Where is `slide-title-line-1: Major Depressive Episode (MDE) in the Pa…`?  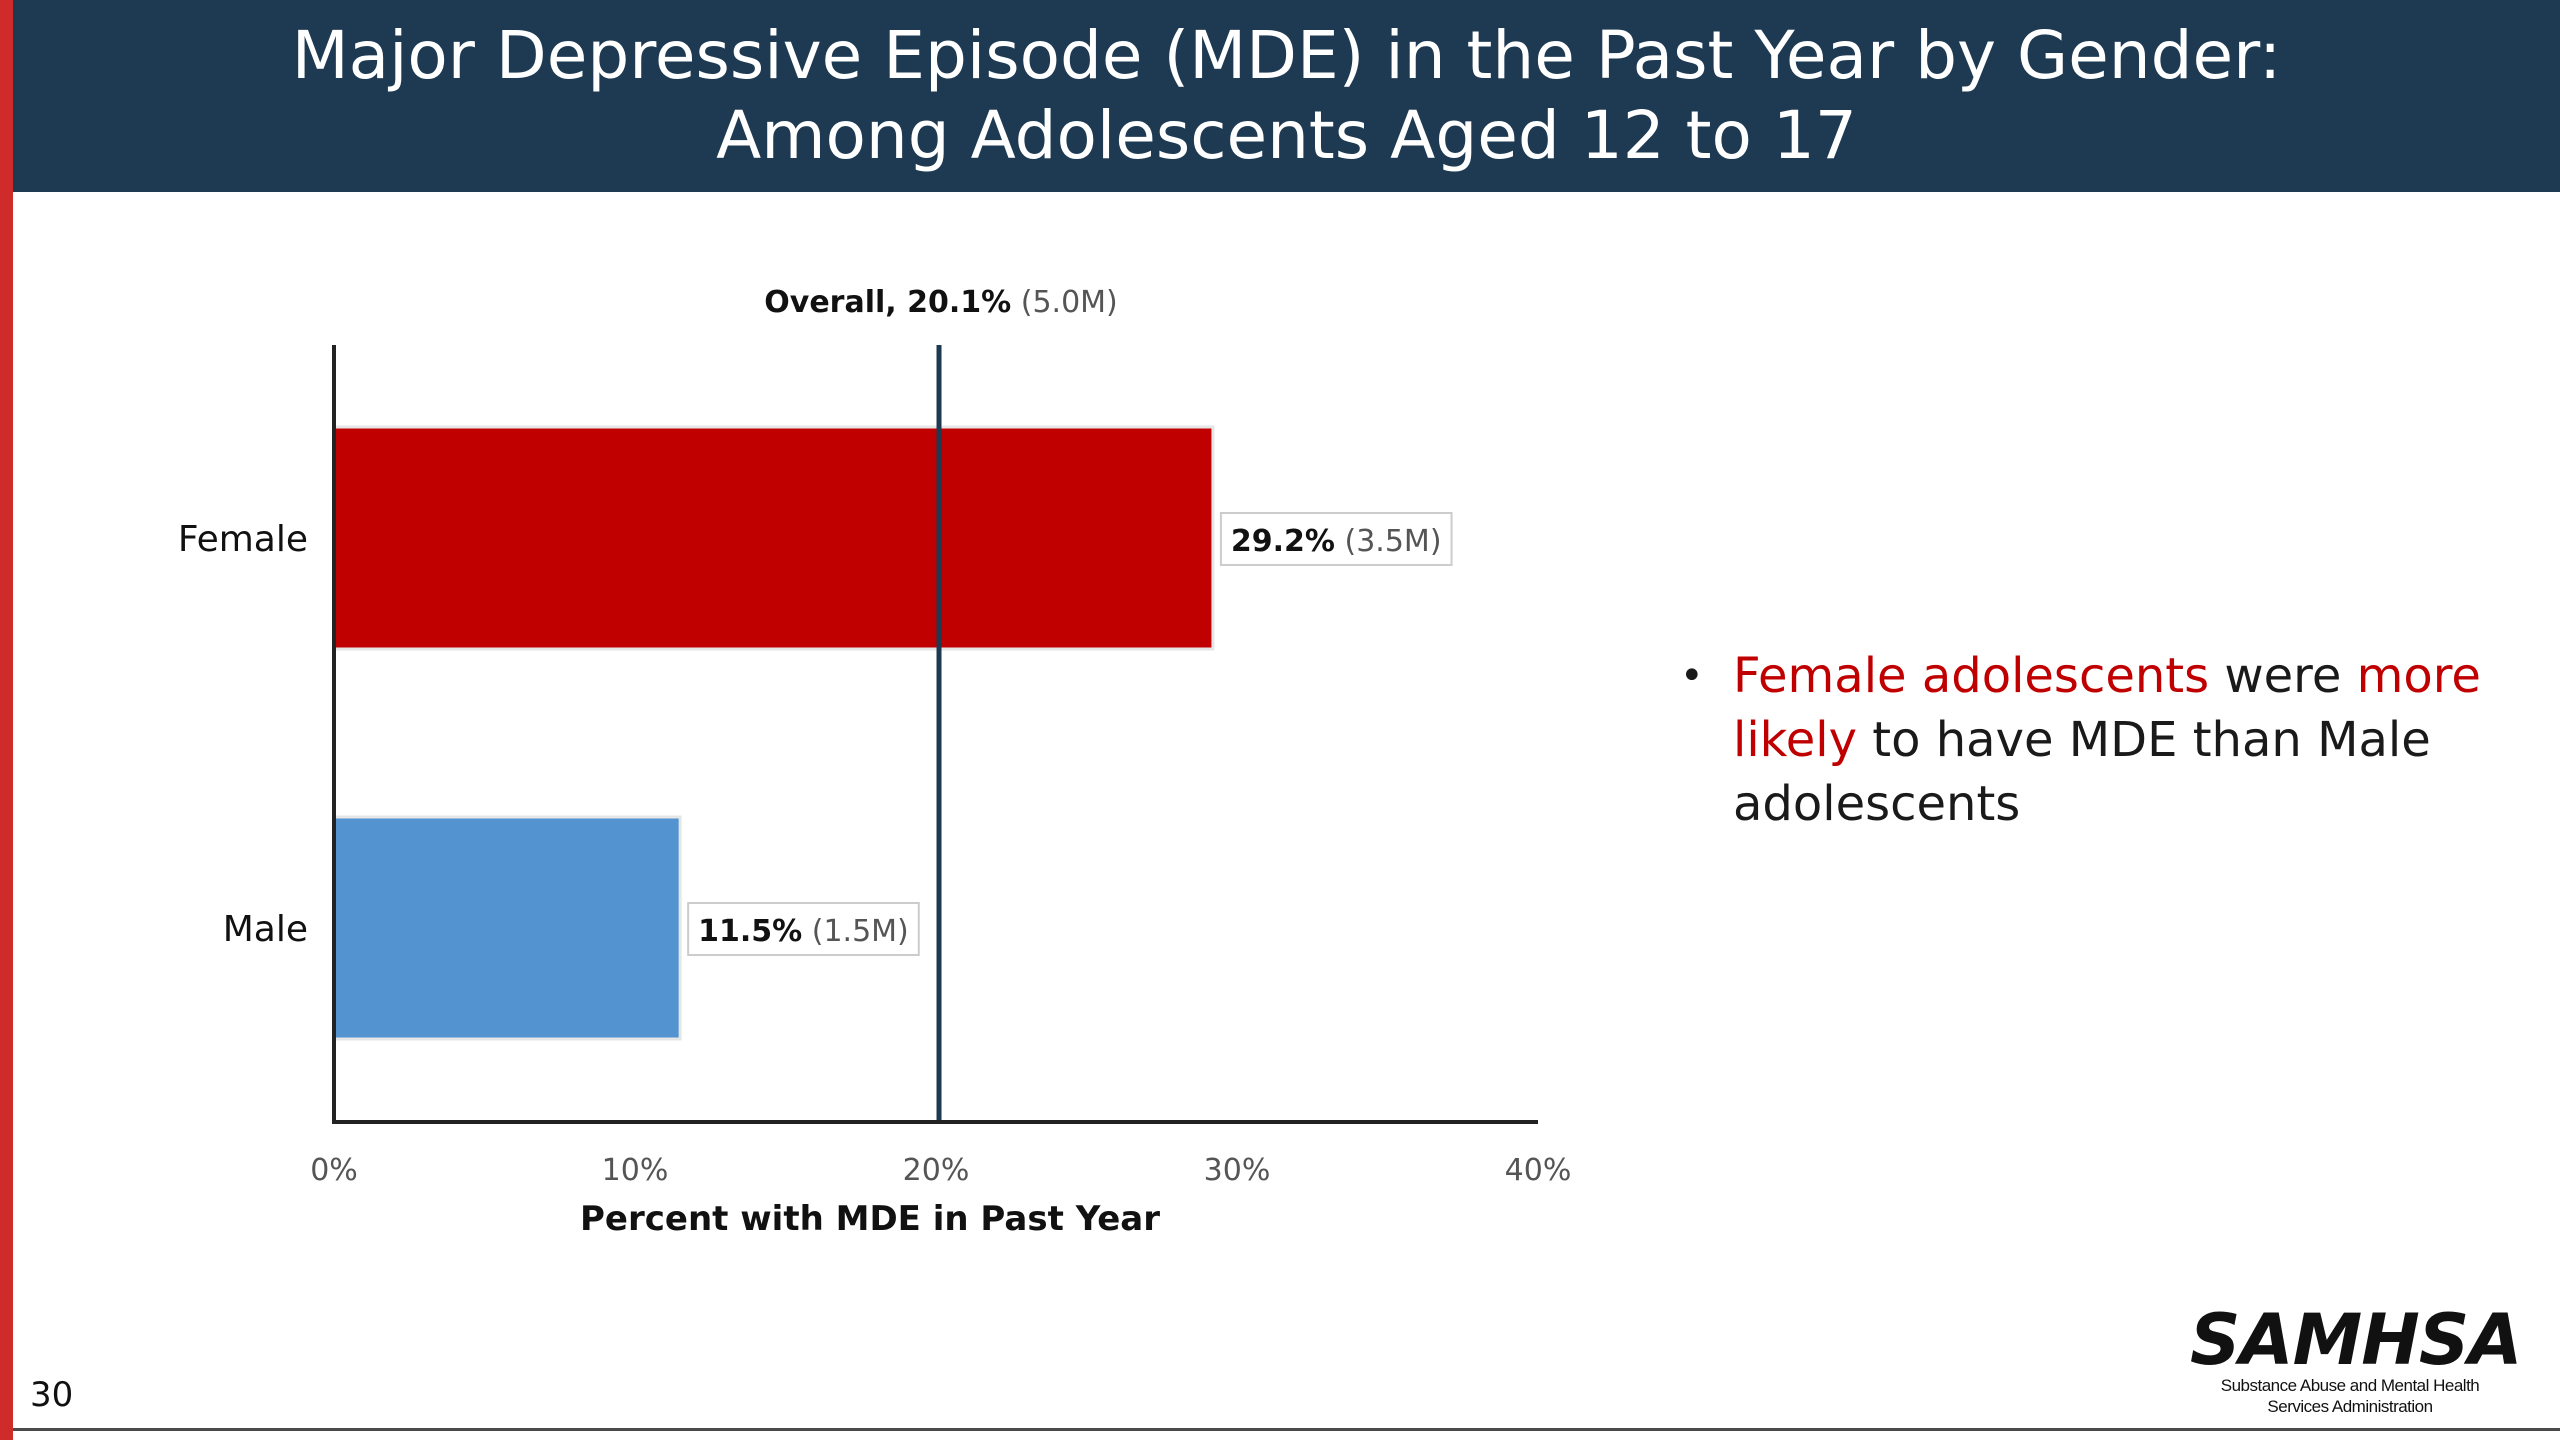
slide-title-line-1: Major Depressive Episode (MDE) in the Pa… is located at coordinates (1286, 55).